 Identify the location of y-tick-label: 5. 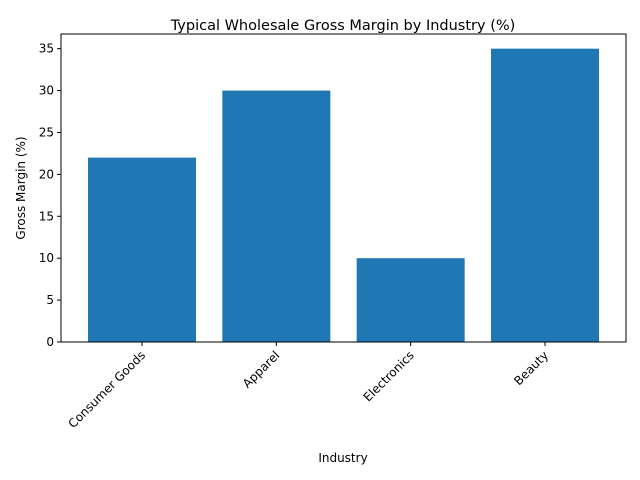
(50, 300).